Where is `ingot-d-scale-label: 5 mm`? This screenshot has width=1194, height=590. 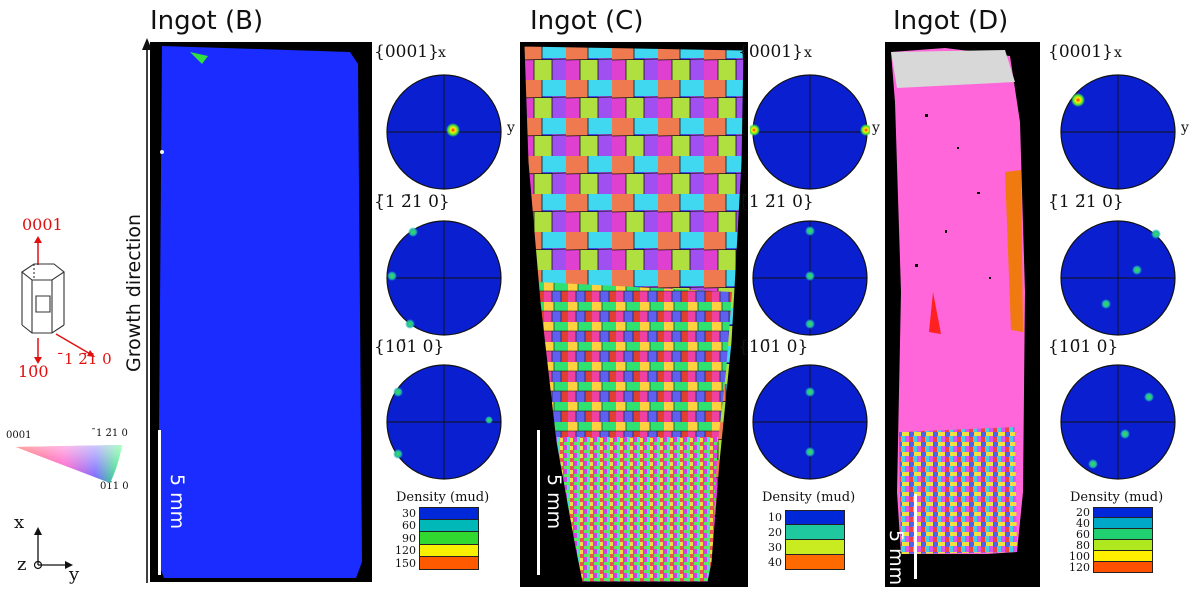 ingot-d-scale-label: 5 mm is located at coordinates (896, 558).